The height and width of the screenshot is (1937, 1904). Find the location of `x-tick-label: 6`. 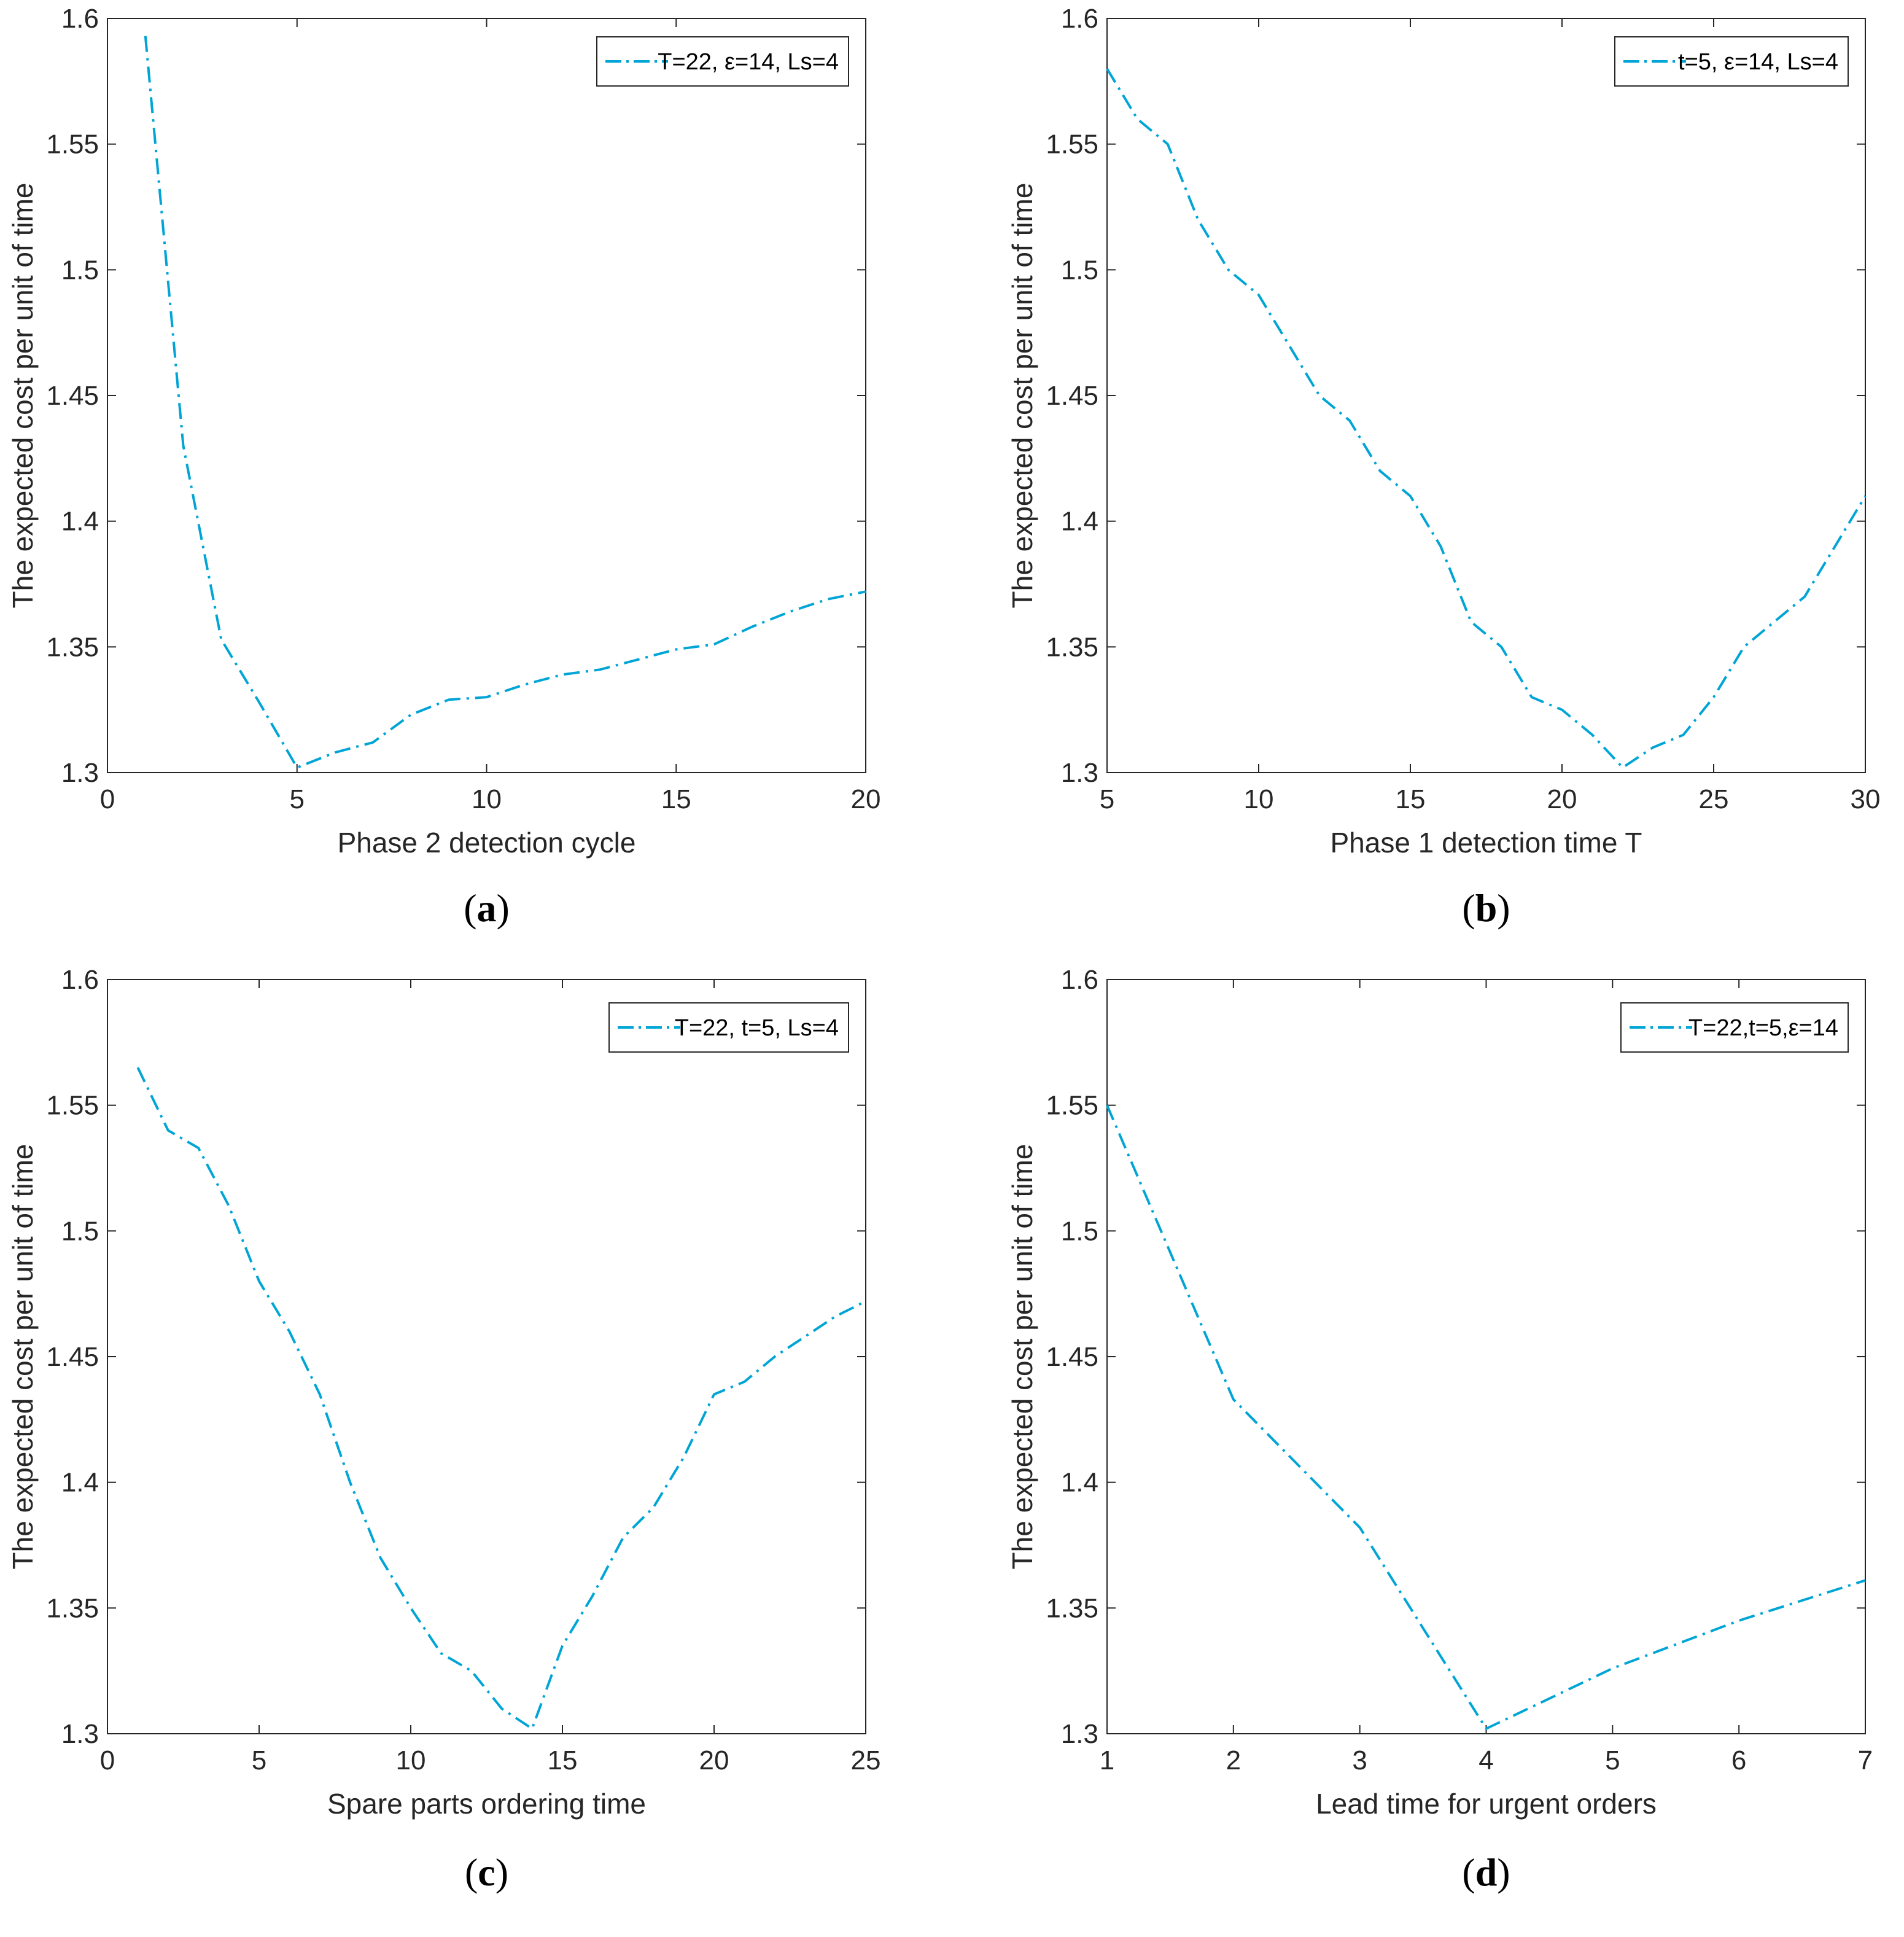

x-tick-label: 6 is located at coordinates (1738, 1760).